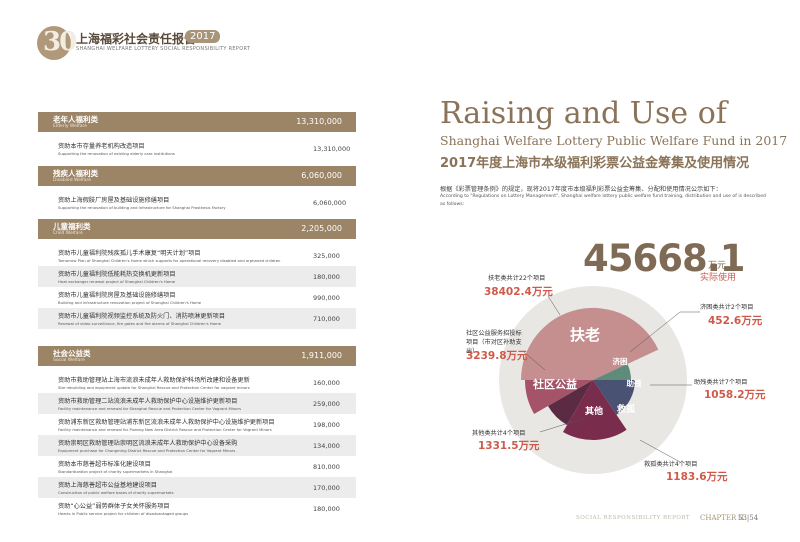 The image size is (800, 542). Describe the element at coordinates (509, 446) in the screenshot. I see `callout-value-other: 1331.5万元` at that location.